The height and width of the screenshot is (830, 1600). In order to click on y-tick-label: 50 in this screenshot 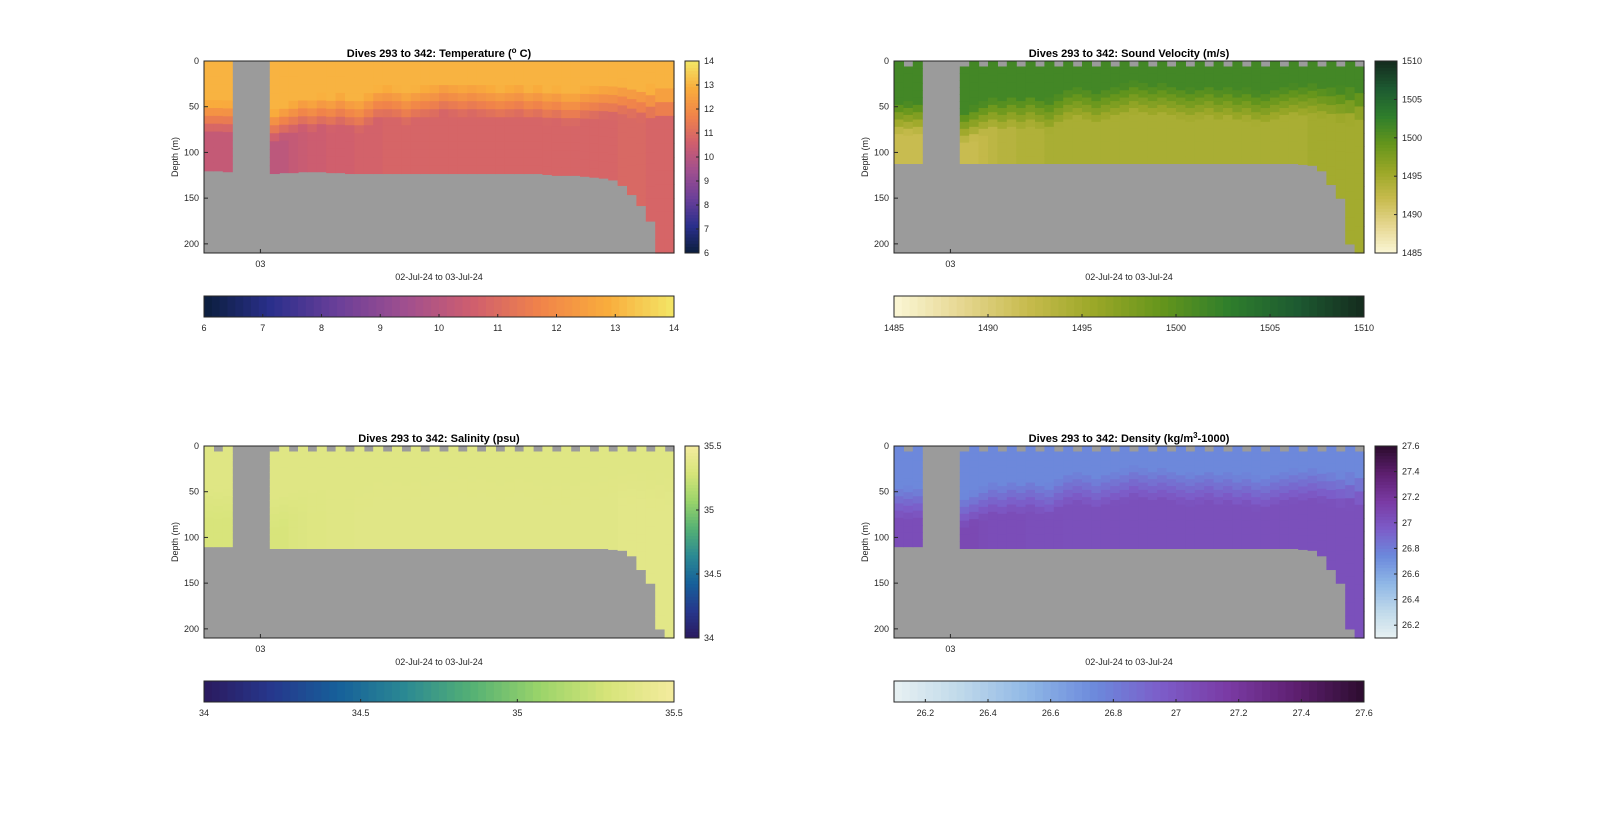, I will do `click(194, 107)`.